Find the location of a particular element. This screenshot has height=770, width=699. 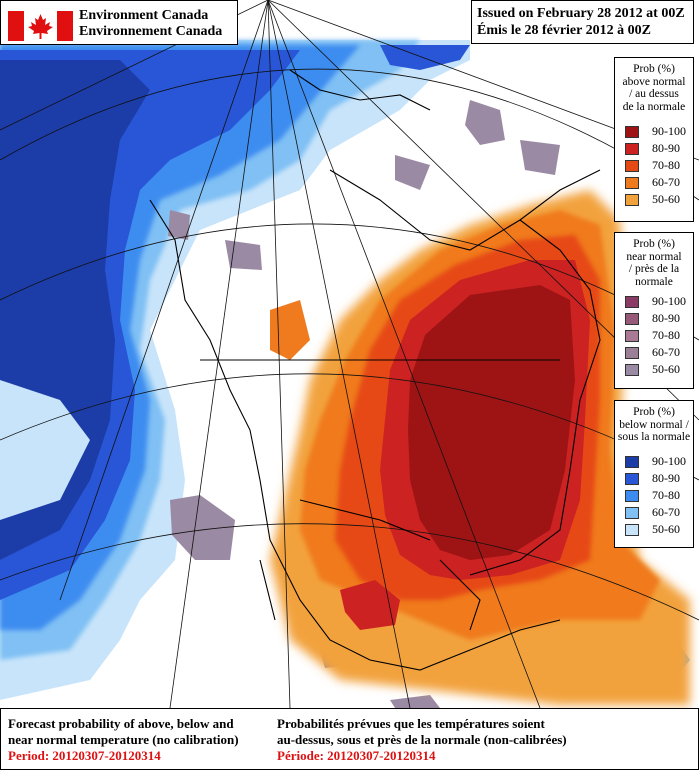

agency-name-en: Environment Canada is located at coordinates (144, 15).